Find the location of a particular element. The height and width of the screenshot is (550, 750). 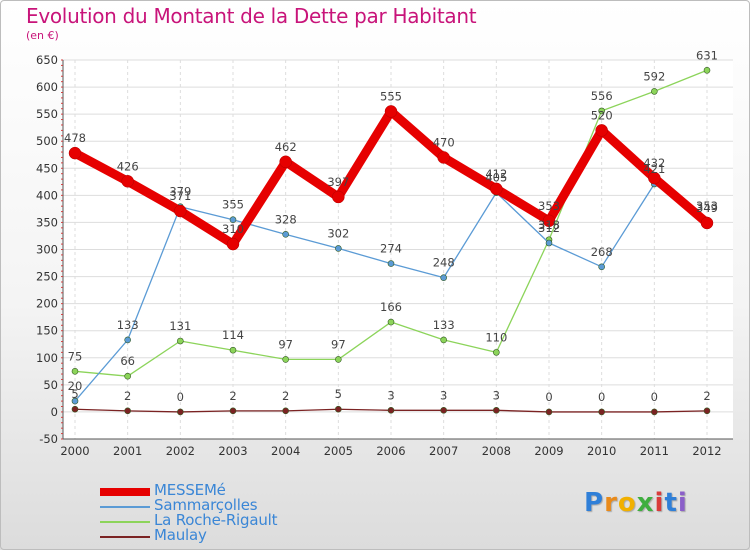

data-label-la-roche-rigault: 133 is located at coordinates (444, 325).